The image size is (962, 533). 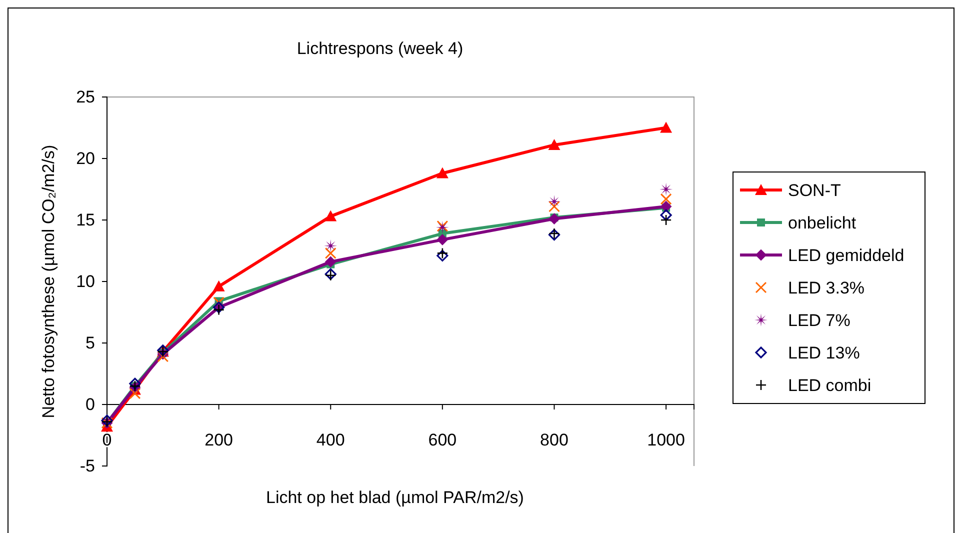 What do you see at coordinates (666, 440) in the screenshot?
I see `x-tick-label: 1000` at bounding box center [666, 440].